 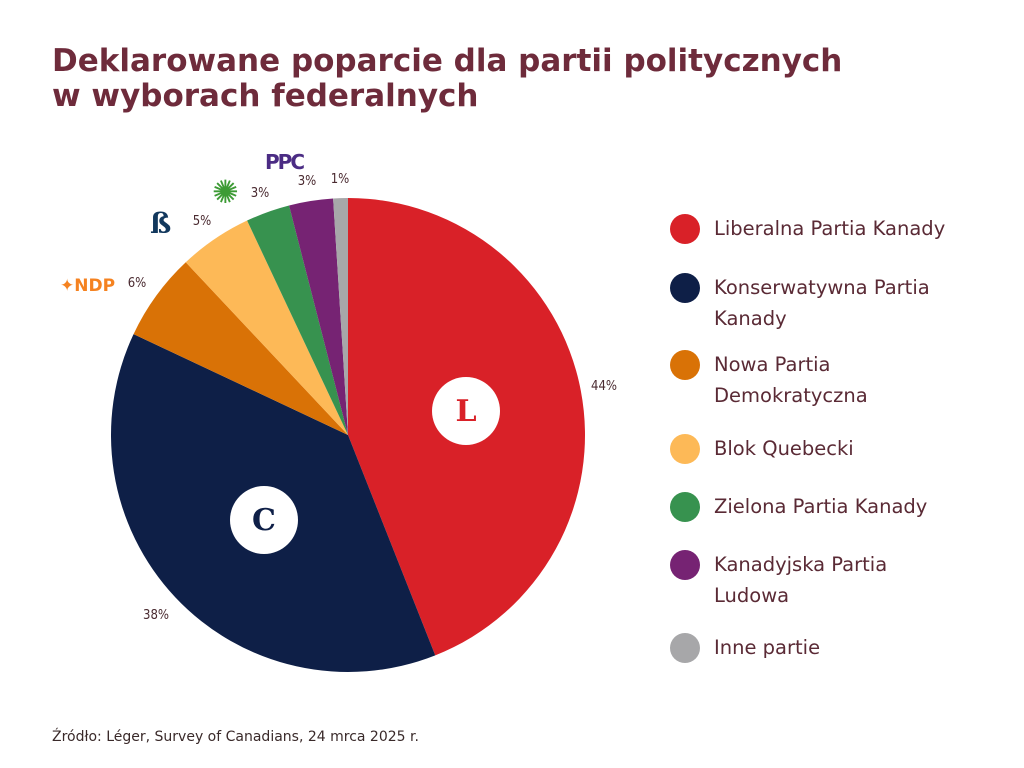 What do you see at coordinates (225, 192) in the screenshot?
I see `green-logo-icon: ✺` at bounding box center [225, 192].